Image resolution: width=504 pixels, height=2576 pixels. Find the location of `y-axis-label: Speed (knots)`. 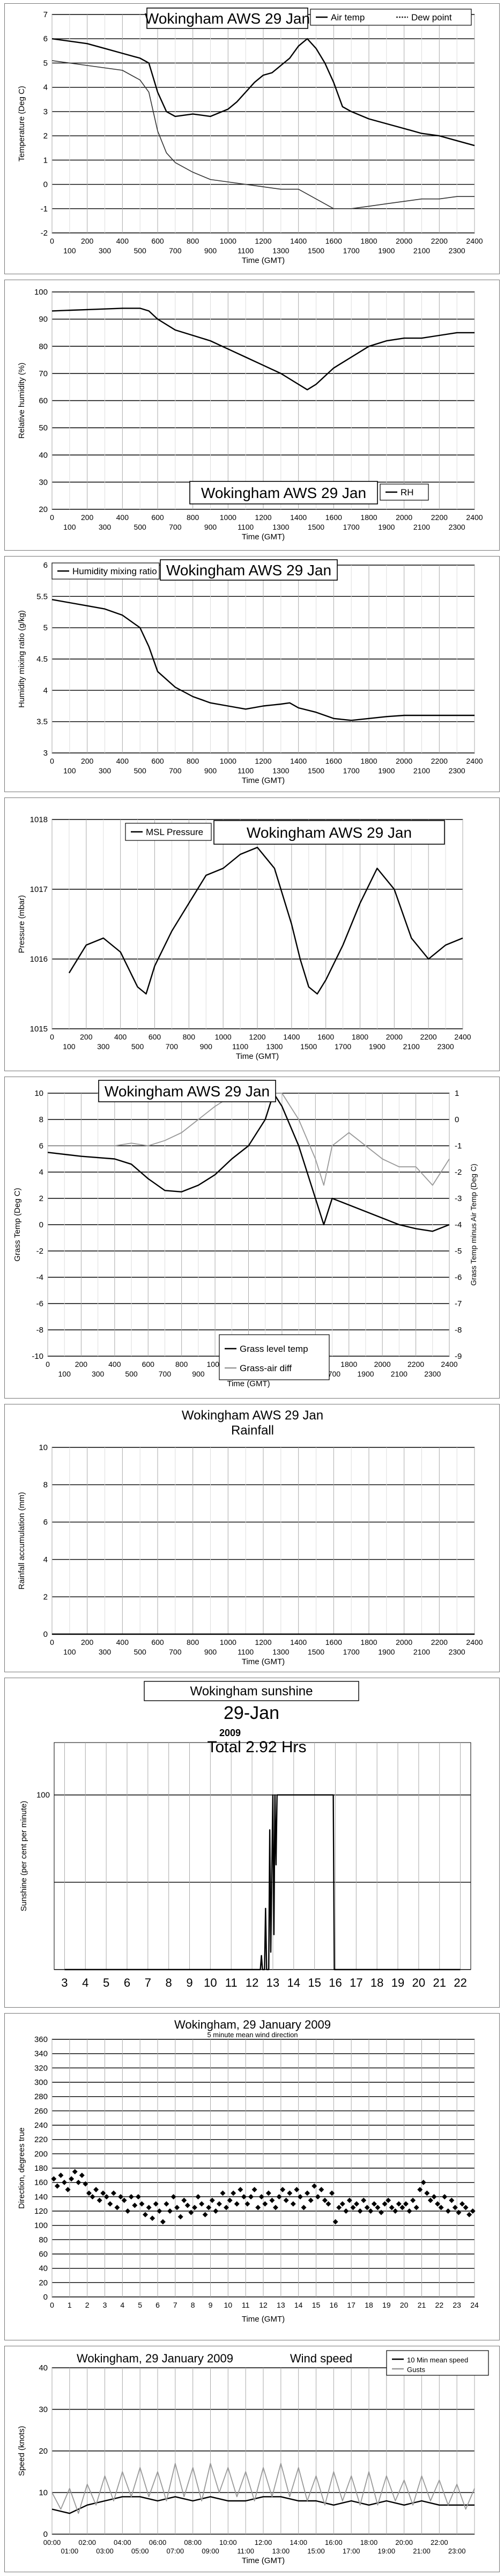

y-axis-label: Speed (knots) is located at coordinates (21, 2451).